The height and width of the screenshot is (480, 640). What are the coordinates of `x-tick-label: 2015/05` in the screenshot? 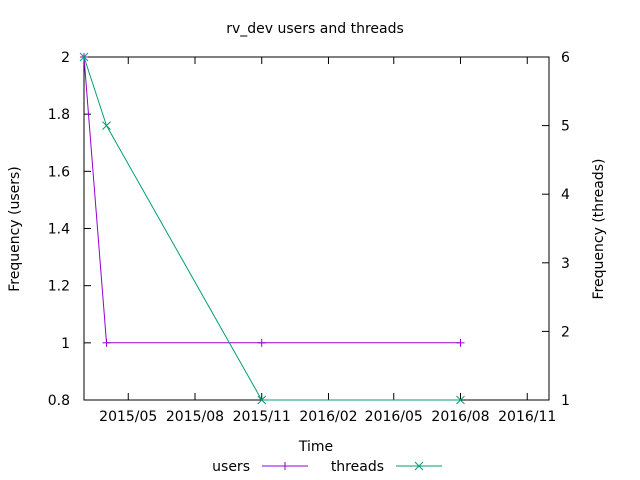 It's located at (128, 417).